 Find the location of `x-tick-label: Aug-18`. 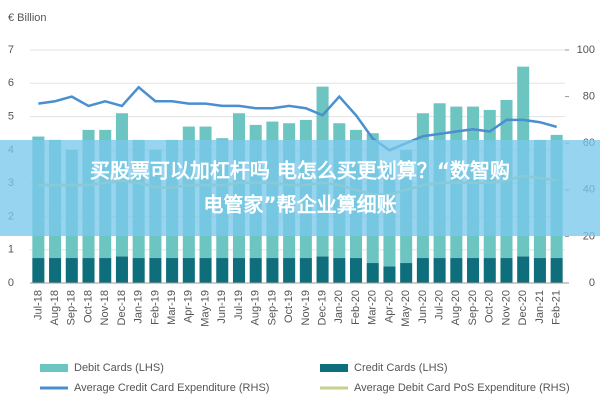

x-tick-label: Aug-18 is located at coordinates (55, 307).